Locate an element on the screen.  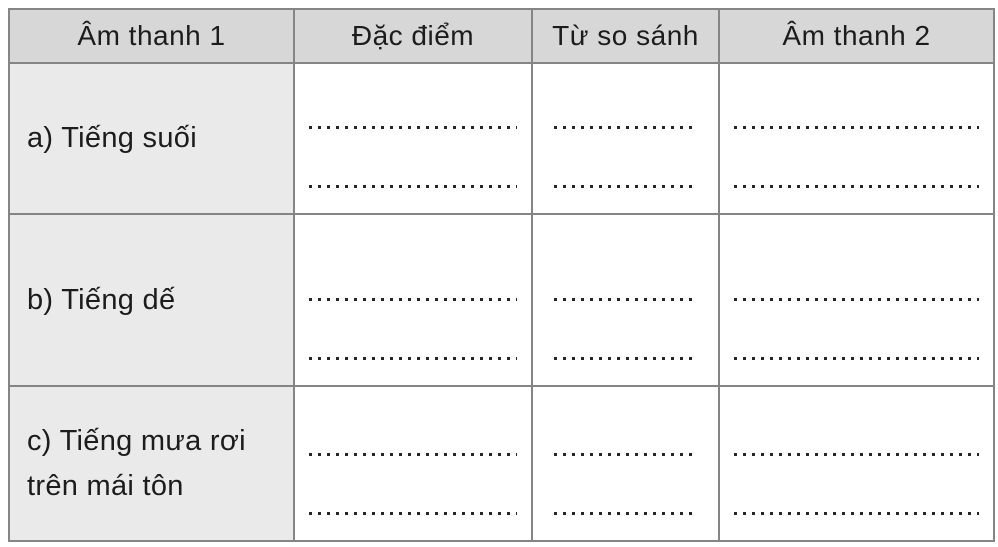
col-header-sound-1: Âm thanh 1 is located at coordinates (151, 36).